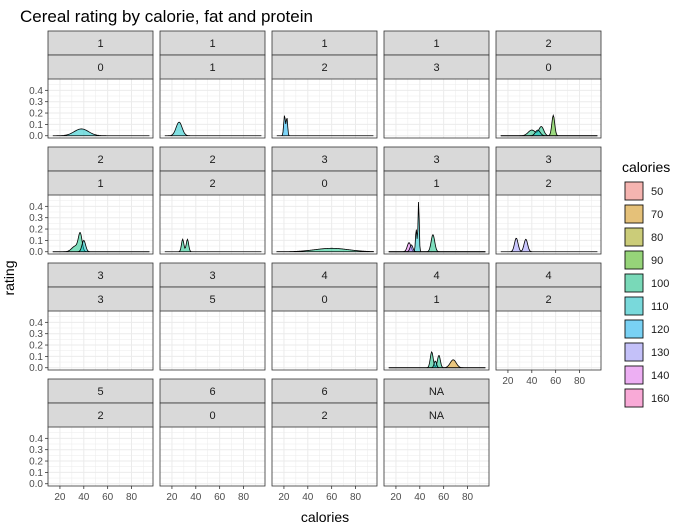 The height and width of the screenshot is (532, 688). Describe the element at coordinates (100, 392) in the screenshot. I see `facet-strip-top-label: 5` at that location.